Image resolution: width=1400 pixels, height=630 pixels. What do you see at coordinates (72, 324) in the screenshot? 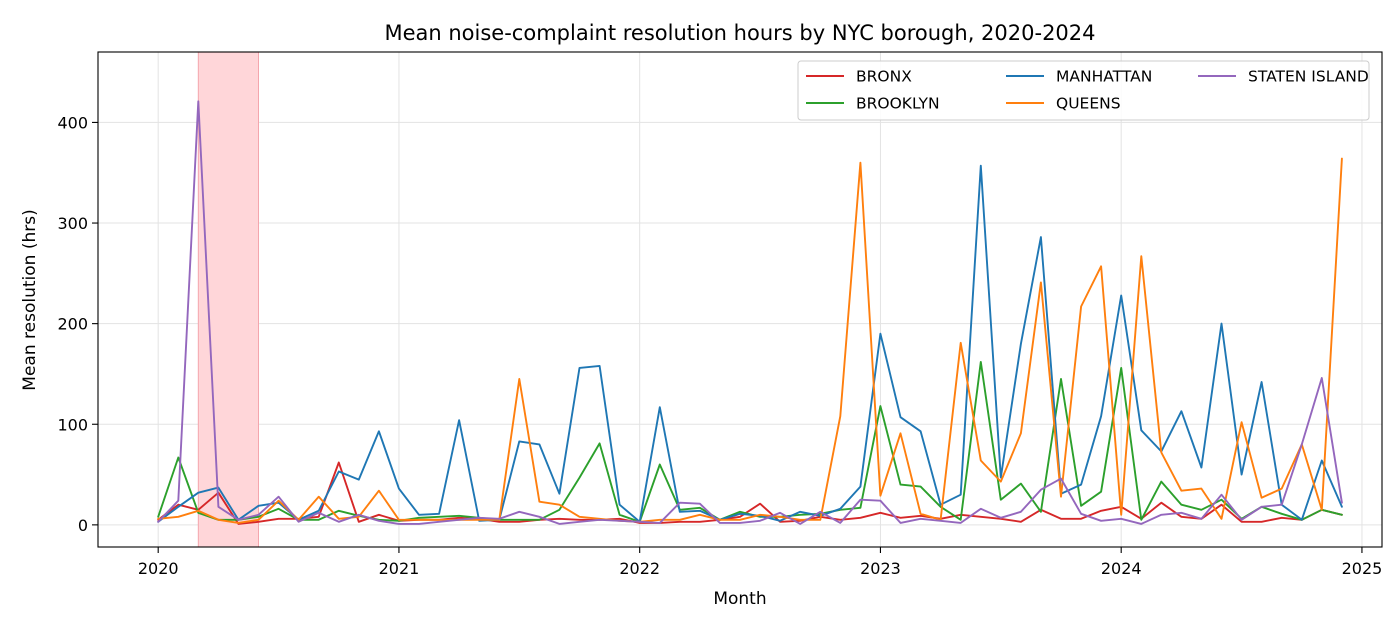
I see `y-tick-label: 200` at bounding box center [72, 324].